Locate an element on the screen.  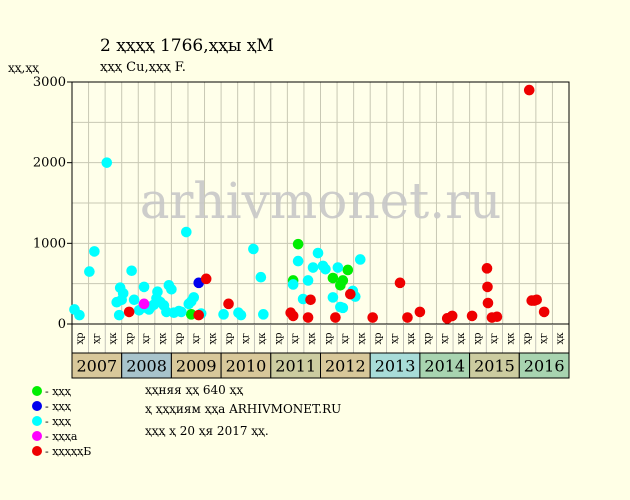
year-label: 2010 is located at coordinates (246, 366).